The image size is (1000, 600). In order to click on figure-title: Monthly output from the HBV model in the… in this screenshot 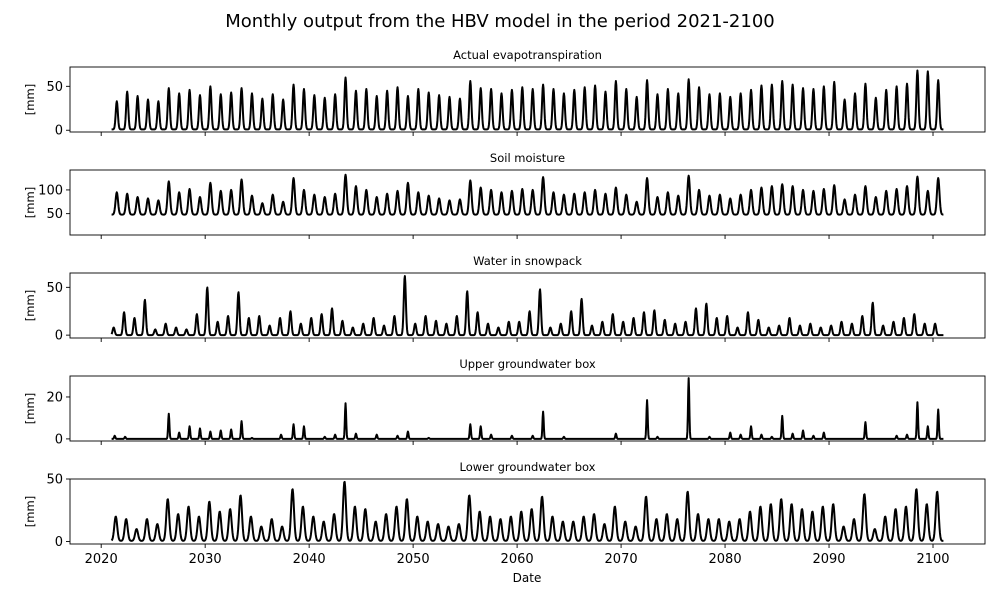, I will do `click(499, 21)`.